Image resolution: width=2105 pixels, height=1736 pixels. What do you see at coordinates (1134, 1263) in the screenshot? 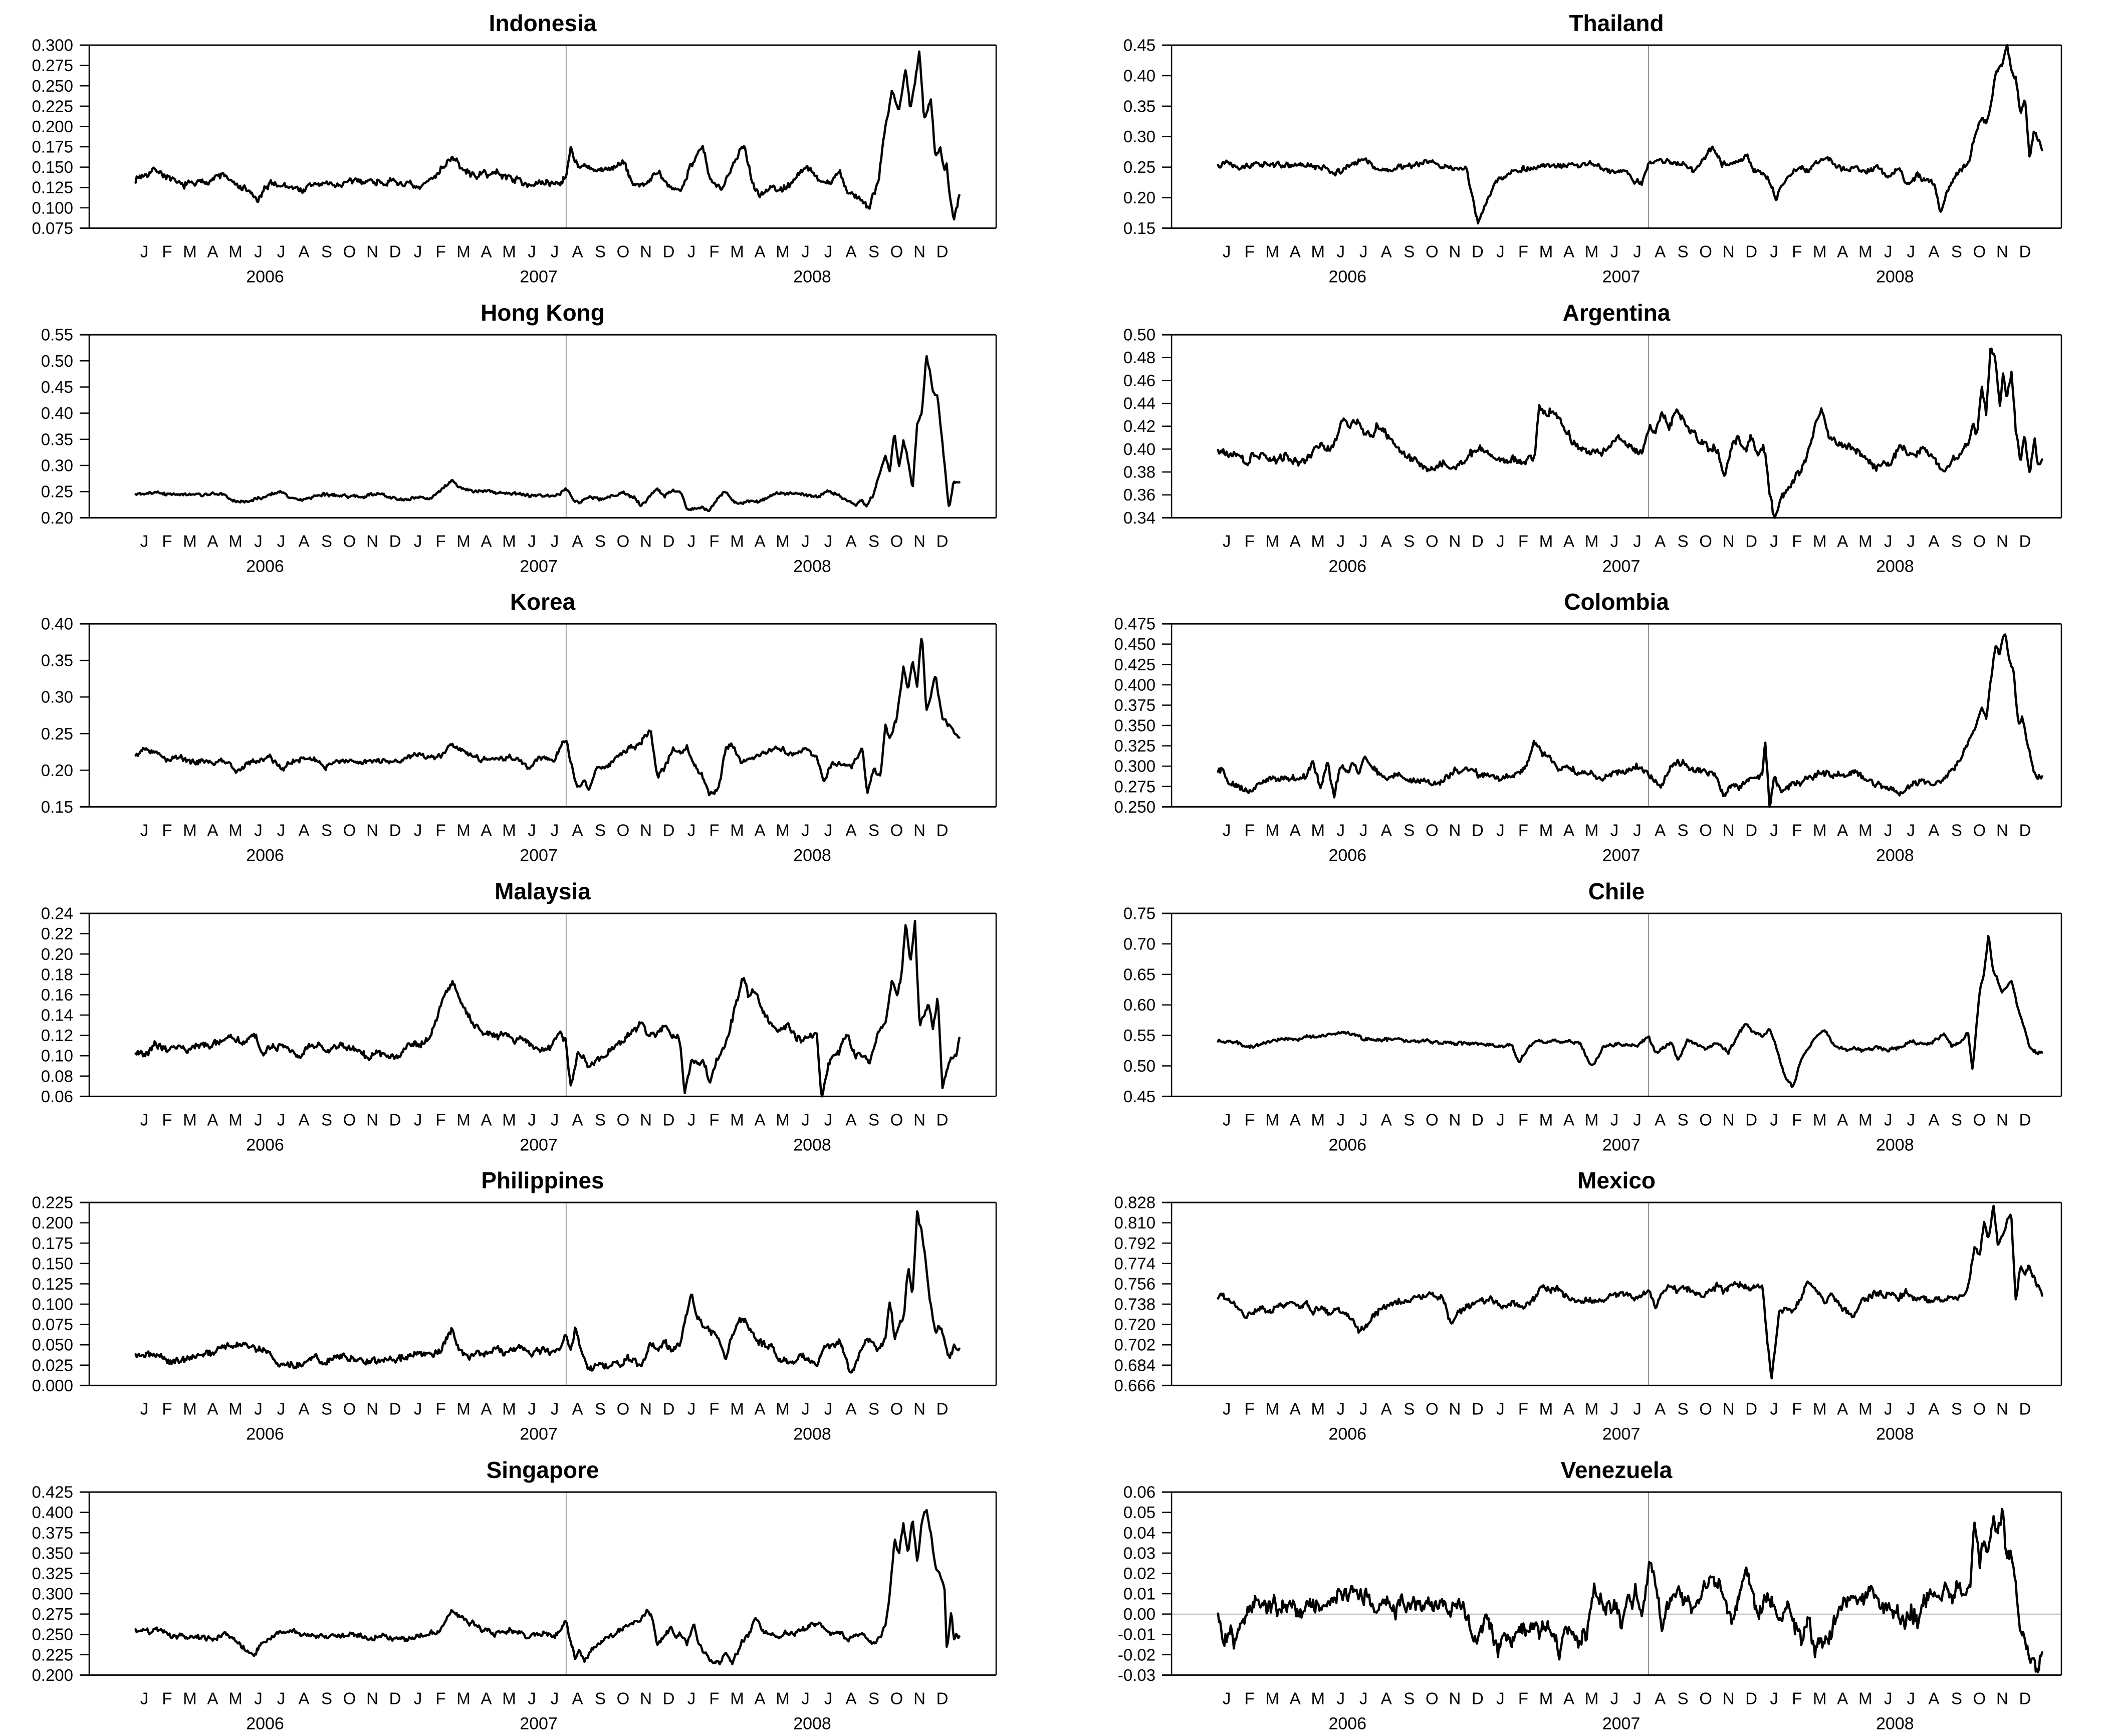
I see `y-axis-tick-label: 0.774` at bounding box center [1134, 1263].